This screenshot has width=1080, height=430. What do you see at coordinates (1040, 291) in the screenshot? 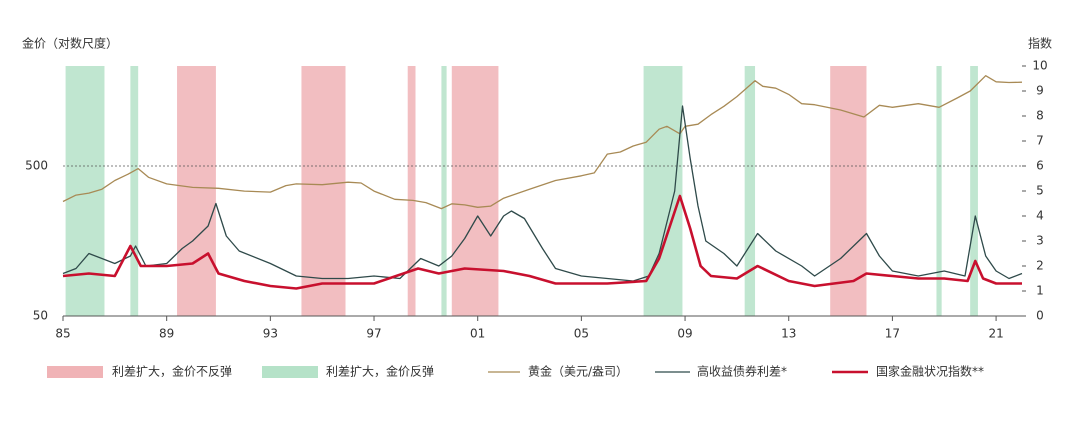
I see `y2-tick-label: 1` at bounding box center [1040, 291].